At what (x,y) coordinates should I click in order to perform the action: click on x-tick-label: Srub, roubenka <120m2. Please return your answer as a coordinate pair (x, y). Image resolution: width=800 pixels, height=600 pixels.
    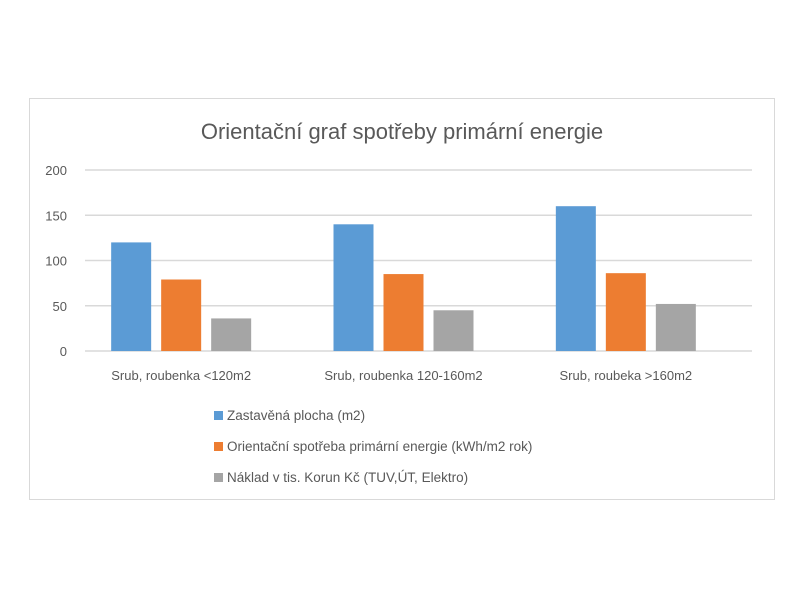
    Looking at the image, I should click on (181, 375).